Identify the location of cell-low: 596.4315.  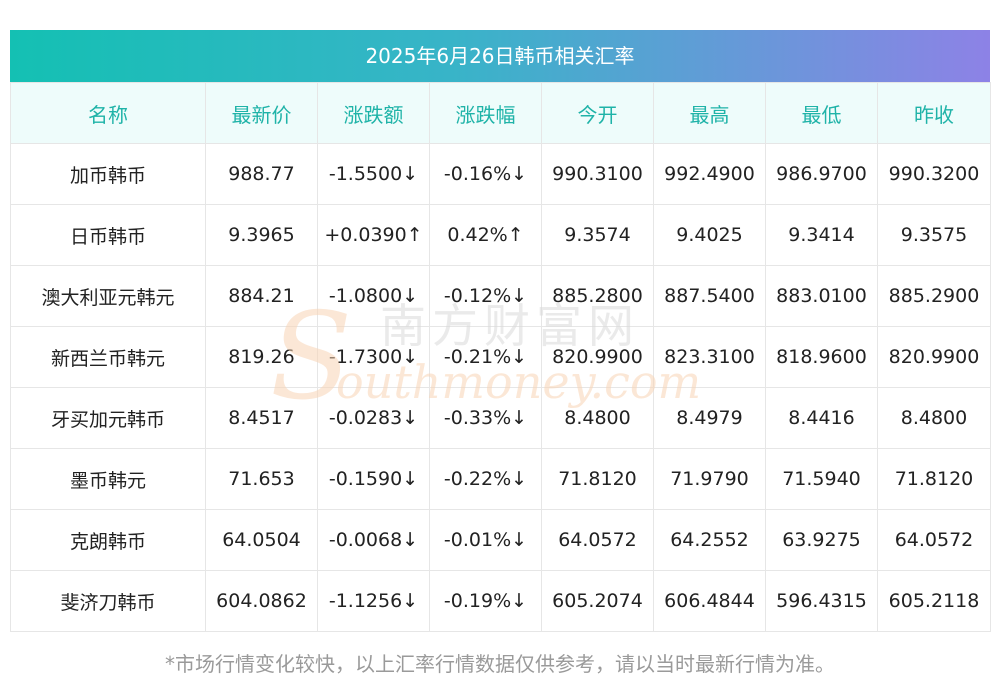
(821, 601).